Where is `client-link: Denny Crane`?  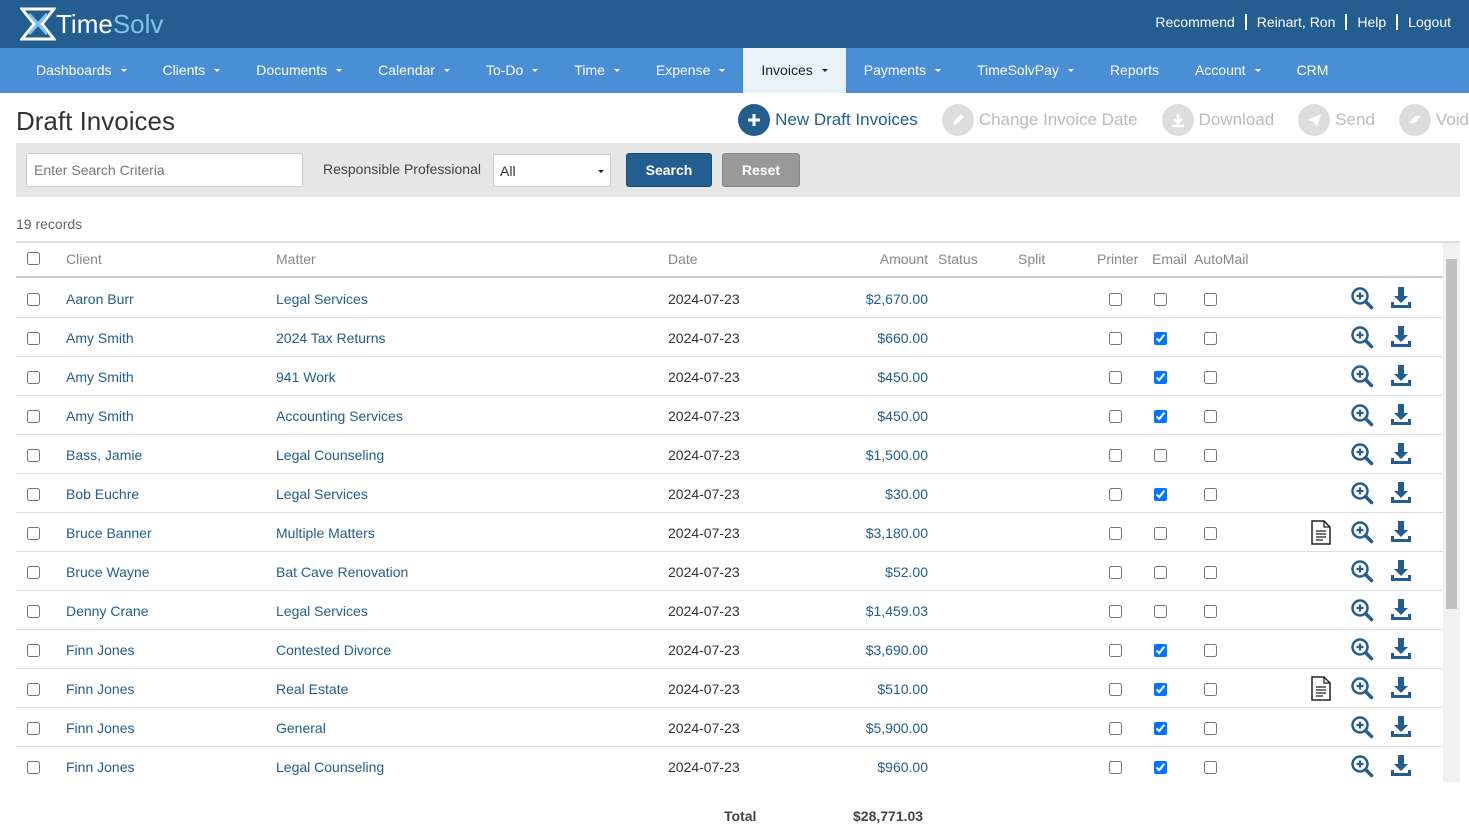 client-link: Denny Crane is located at coordinates (107, 611).